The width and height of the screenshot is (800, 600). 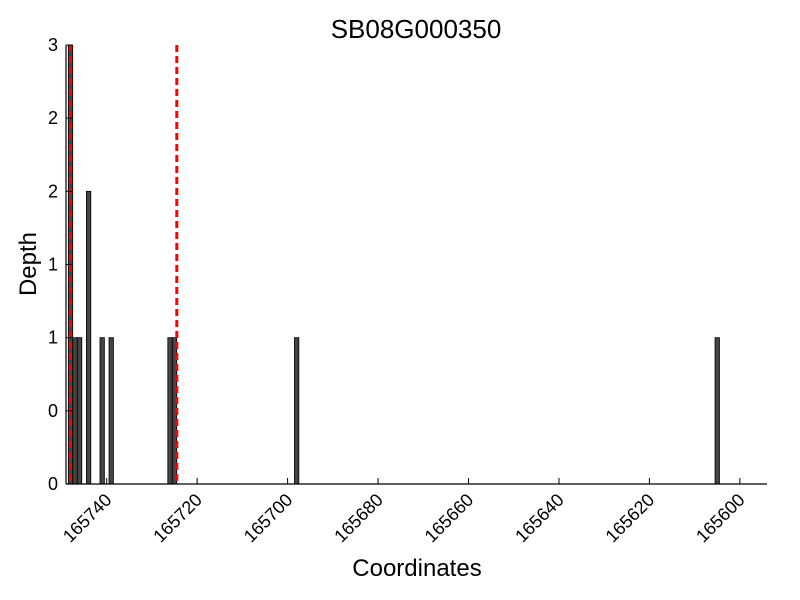 I want to click on y-tick-label-4: 2, so click(x=53, y=191).